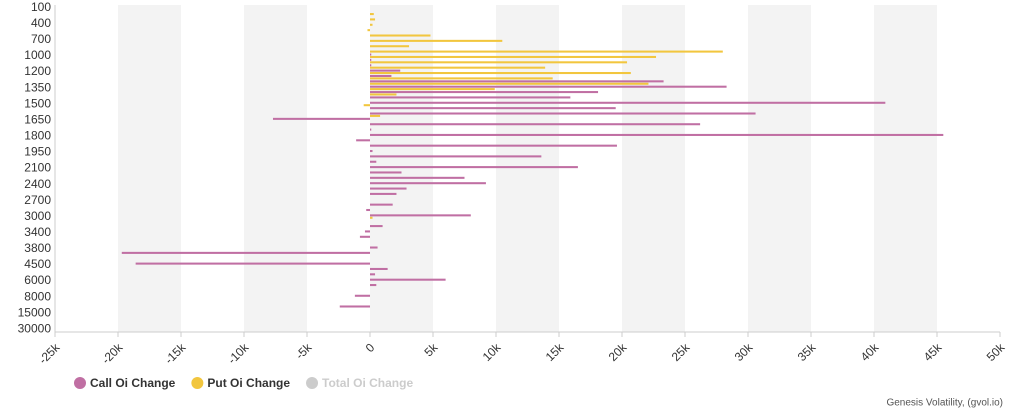 The width and height of the screenshot is (1011, 413). Describe the element at coordinates (35, 328) in the screenshot. I see `y-tick-label: 30000` at that location.